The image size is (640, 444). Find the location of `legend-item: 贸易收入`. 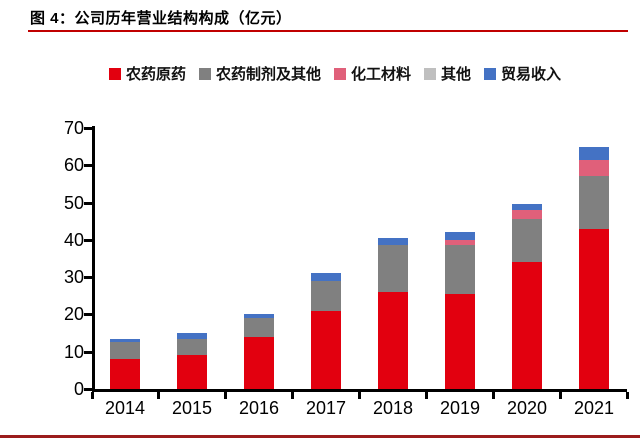

legend-item: 贸易收入 is located at coordinates (522, 73).